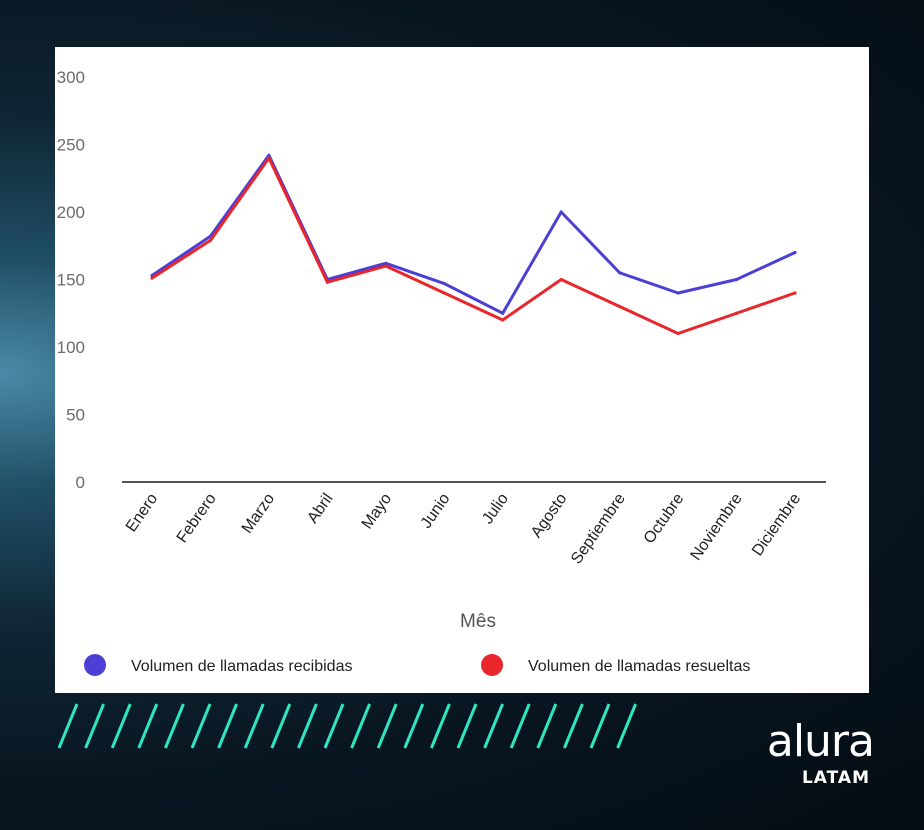  Describe the element at coordinates (241, 666) in the screenshot. I see `legend-label: Volumen de llamadas recibidas` at that location.